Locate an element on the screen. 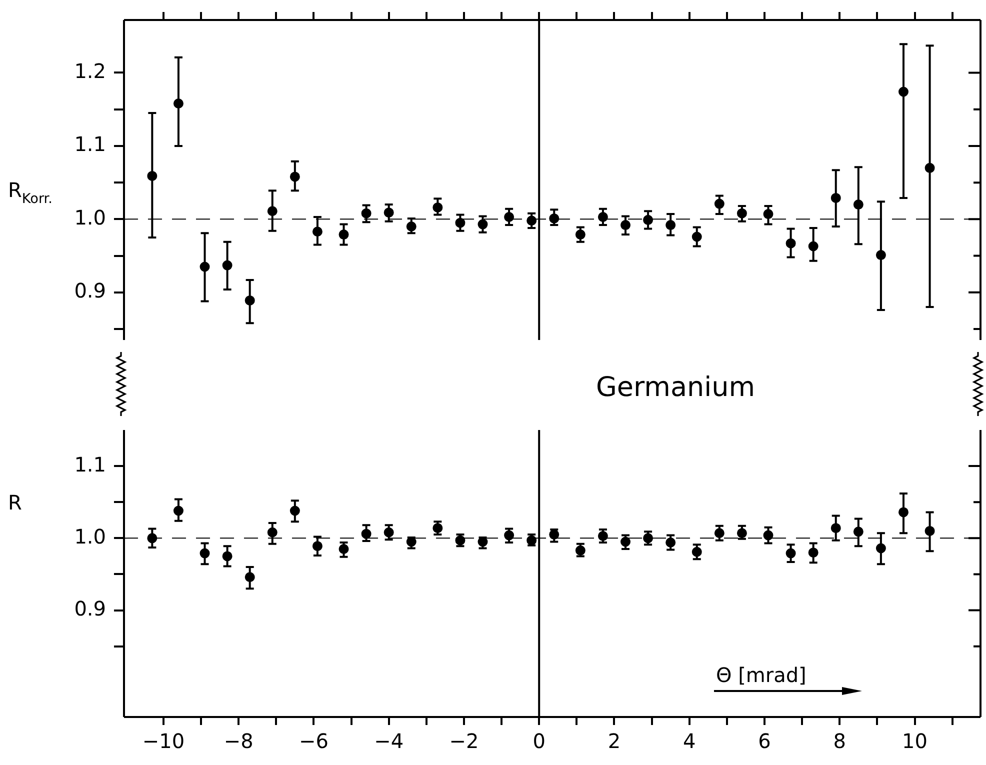 The height and width of the screenshot is (765, 986). x-axis-title: Θ [mrad] is located at coordinates (761, 675).